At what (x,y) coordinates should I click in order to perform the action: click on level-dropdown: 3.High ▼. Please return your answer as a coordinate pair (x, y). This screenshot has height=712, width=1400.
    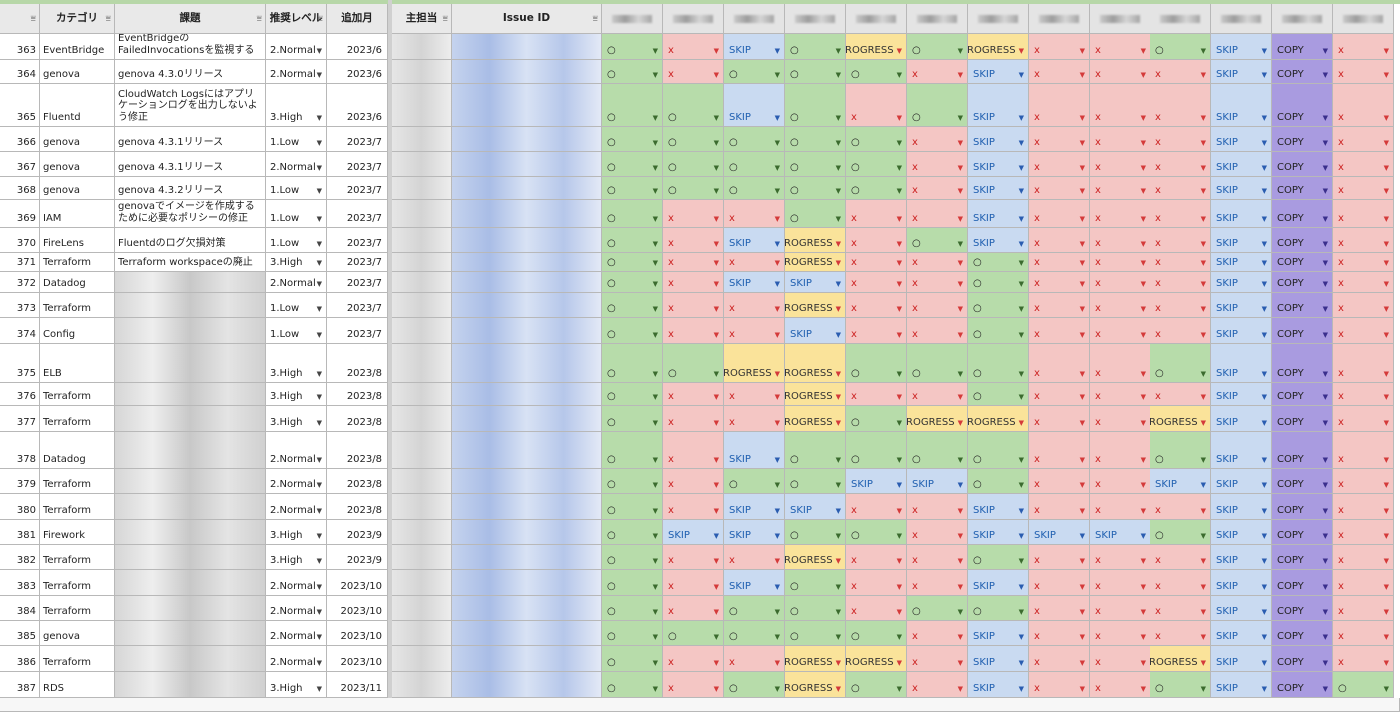
    Looking at the image, I should click on (296, 363).